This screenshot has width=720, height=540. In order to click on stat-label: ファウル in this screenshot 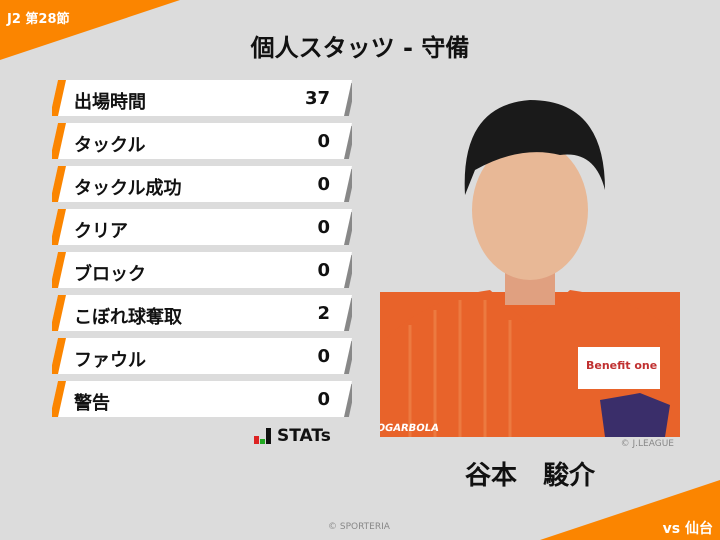, I will do `click(110, 360)`.